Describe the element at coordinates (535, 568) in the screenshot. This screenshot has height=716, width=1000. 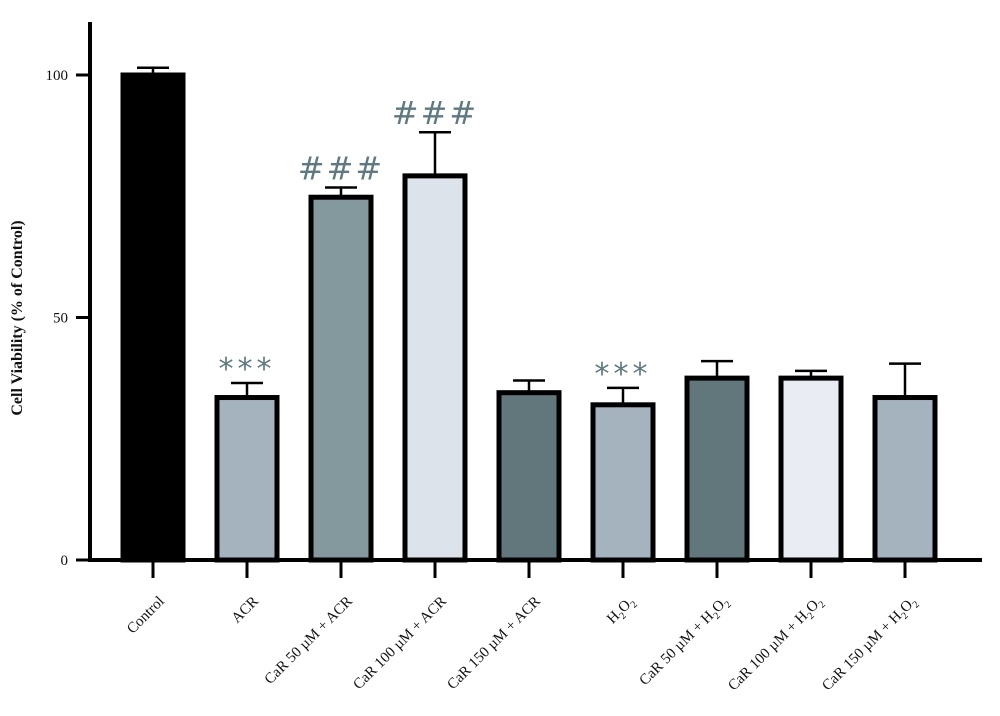
I see `x-axis` at that location.